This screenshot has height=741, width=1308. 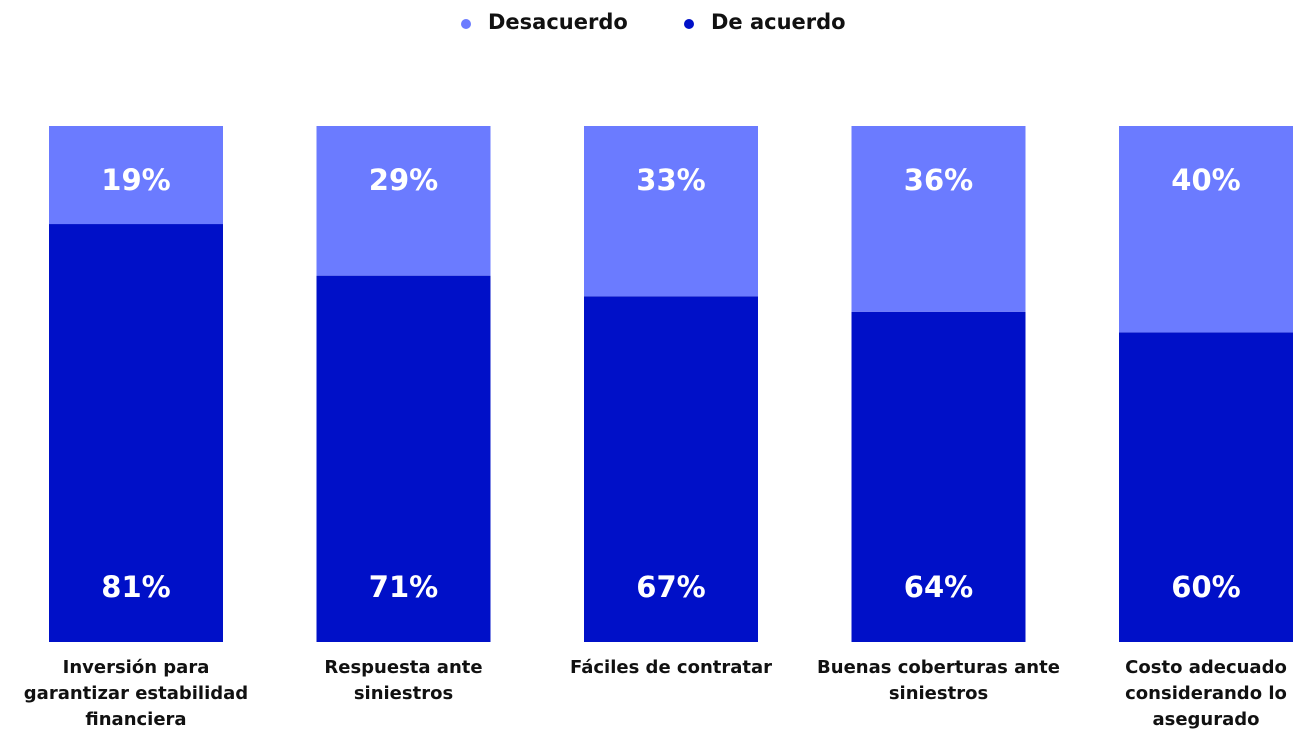 I want to click on value-label: 81%, so click(x=135, y=587).